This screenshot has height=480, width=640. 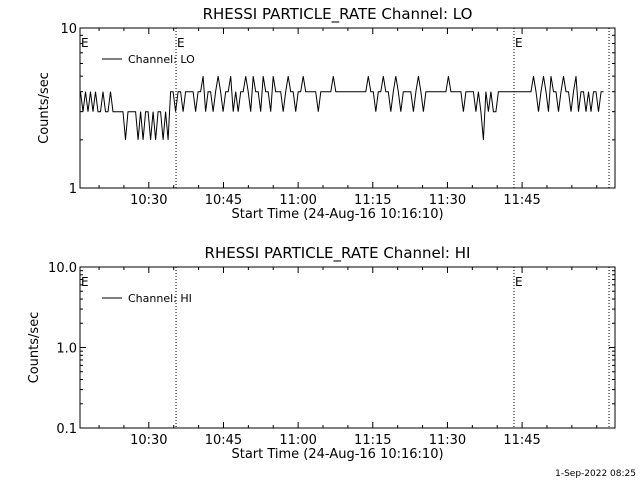 I want to click on chart2-legend-label: Channel: HI, so click(x=160, y=298).